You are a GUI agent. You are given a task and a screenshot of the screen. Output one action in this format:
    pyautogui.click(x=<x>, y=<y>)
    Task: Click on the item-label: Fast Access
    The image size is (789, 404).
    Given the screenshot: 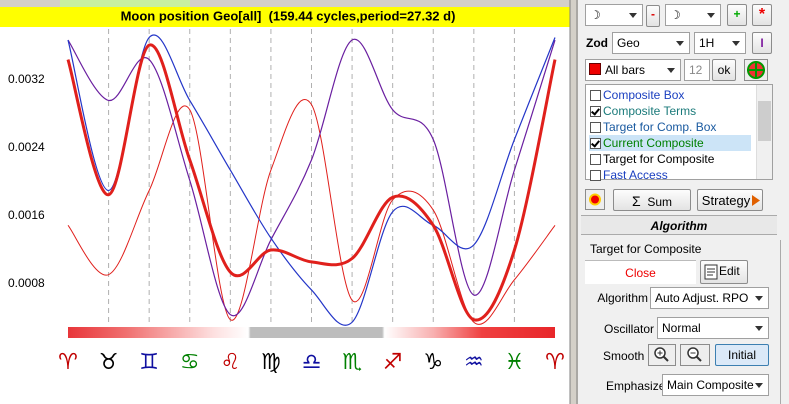 What is the action you would take?
    pyautogui.click(x=635, y=175)
    